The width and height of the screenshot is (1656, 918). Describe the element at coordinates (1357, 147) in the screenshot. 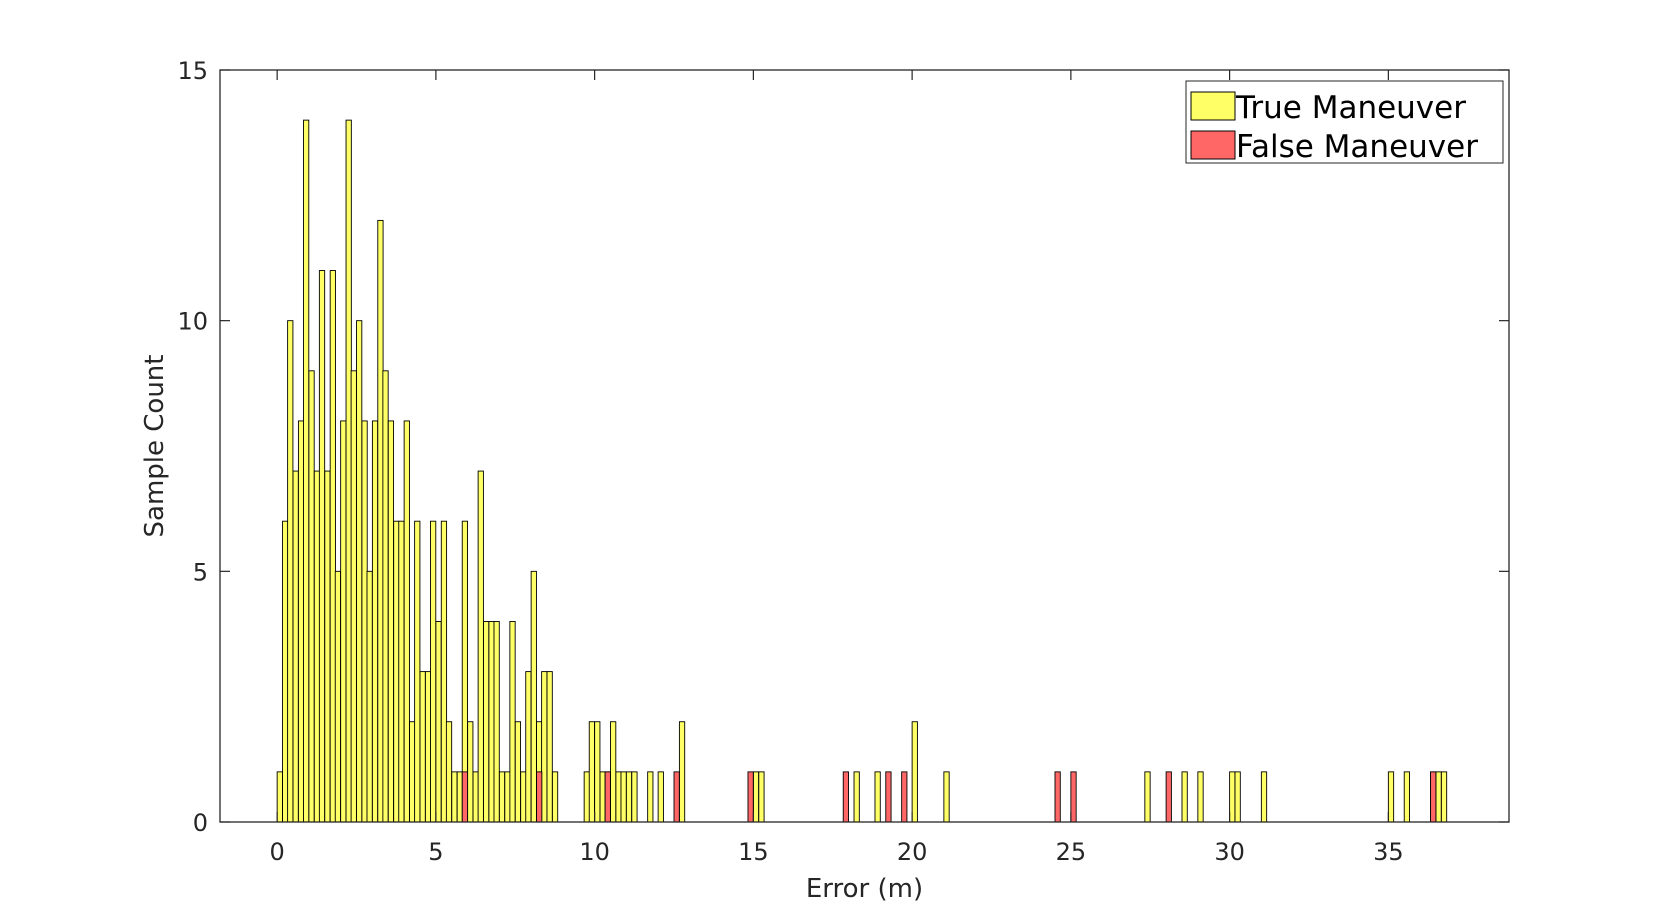

I see `legend-label-false-maneuver: False Maneuver` at that location.